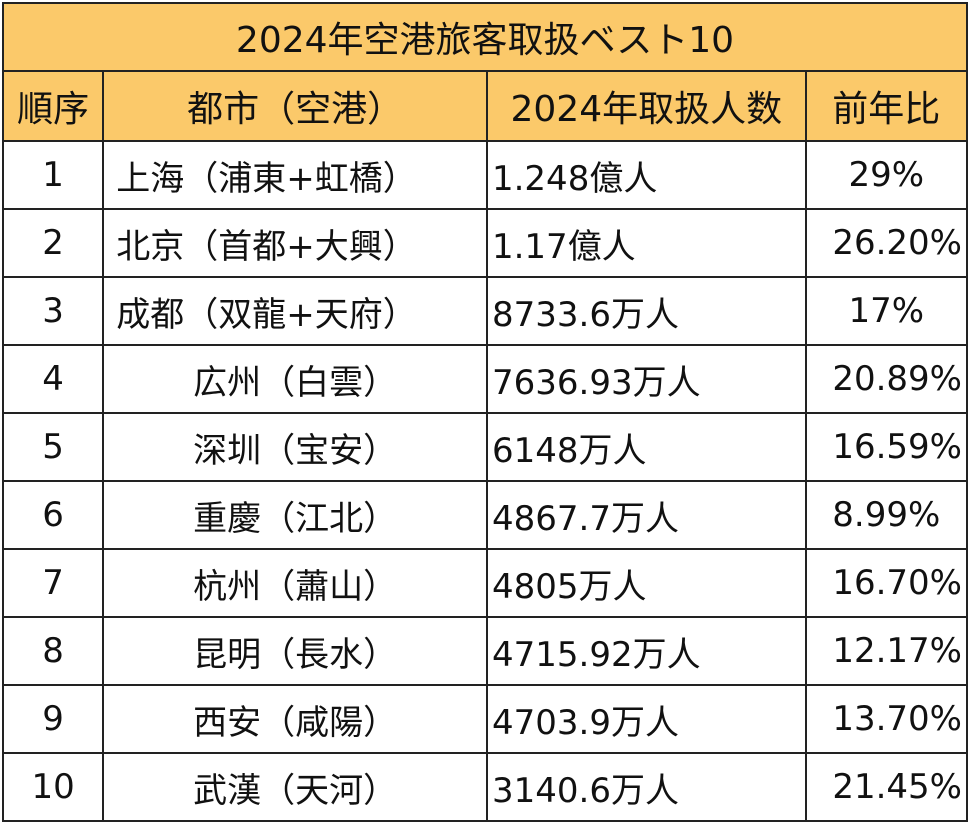  What do you see at coordinates (646, 447) in the screenshot?
I see `count-cell: 6148万人` at bounding box center [646, 447].